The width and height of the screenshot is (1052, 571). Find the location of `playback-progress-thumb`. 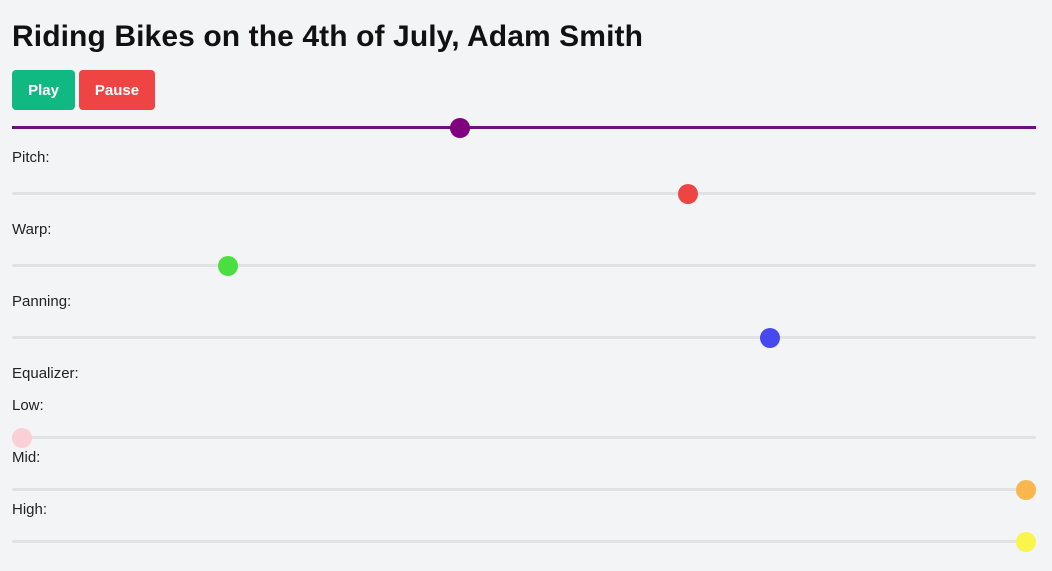

playback-progress-thumb is located at coordinates (459, 128).